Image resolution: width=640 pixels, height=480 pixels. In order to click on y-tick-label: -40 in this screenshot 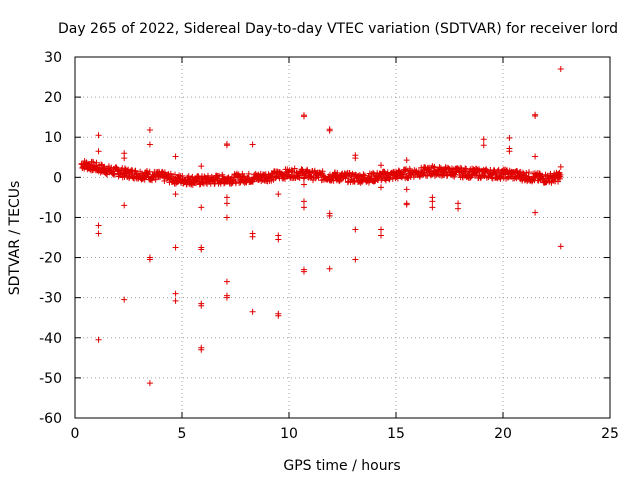, I will do `click(50, 339)`.